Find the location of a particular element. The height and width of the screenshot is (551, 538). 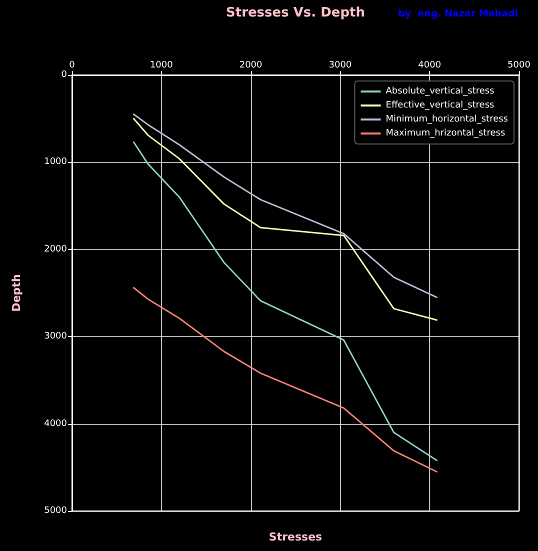

x-axis-title: Stresses is located at coordinates (295, 537).